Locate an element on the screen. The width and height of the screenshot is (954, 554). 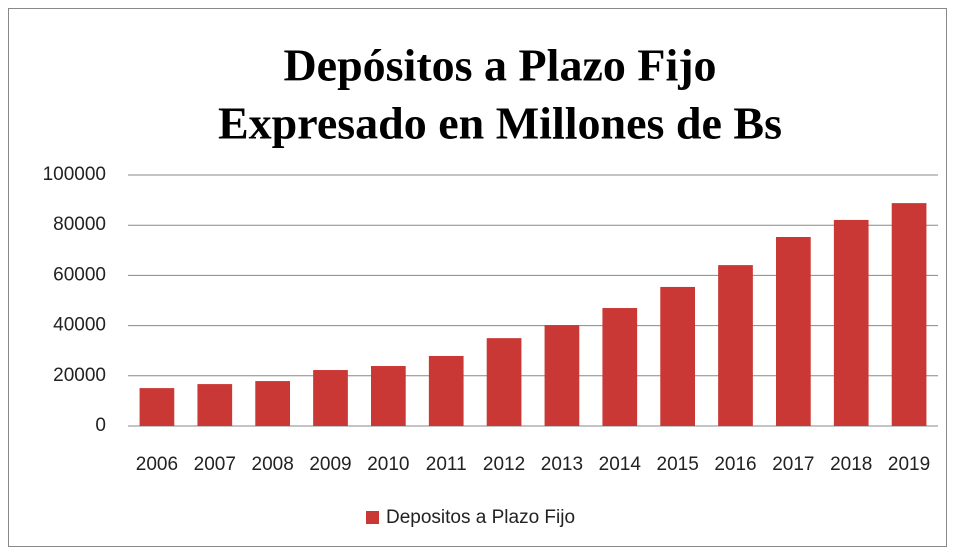
x-tick-label: 2014 is located at coordinates (620, 464).